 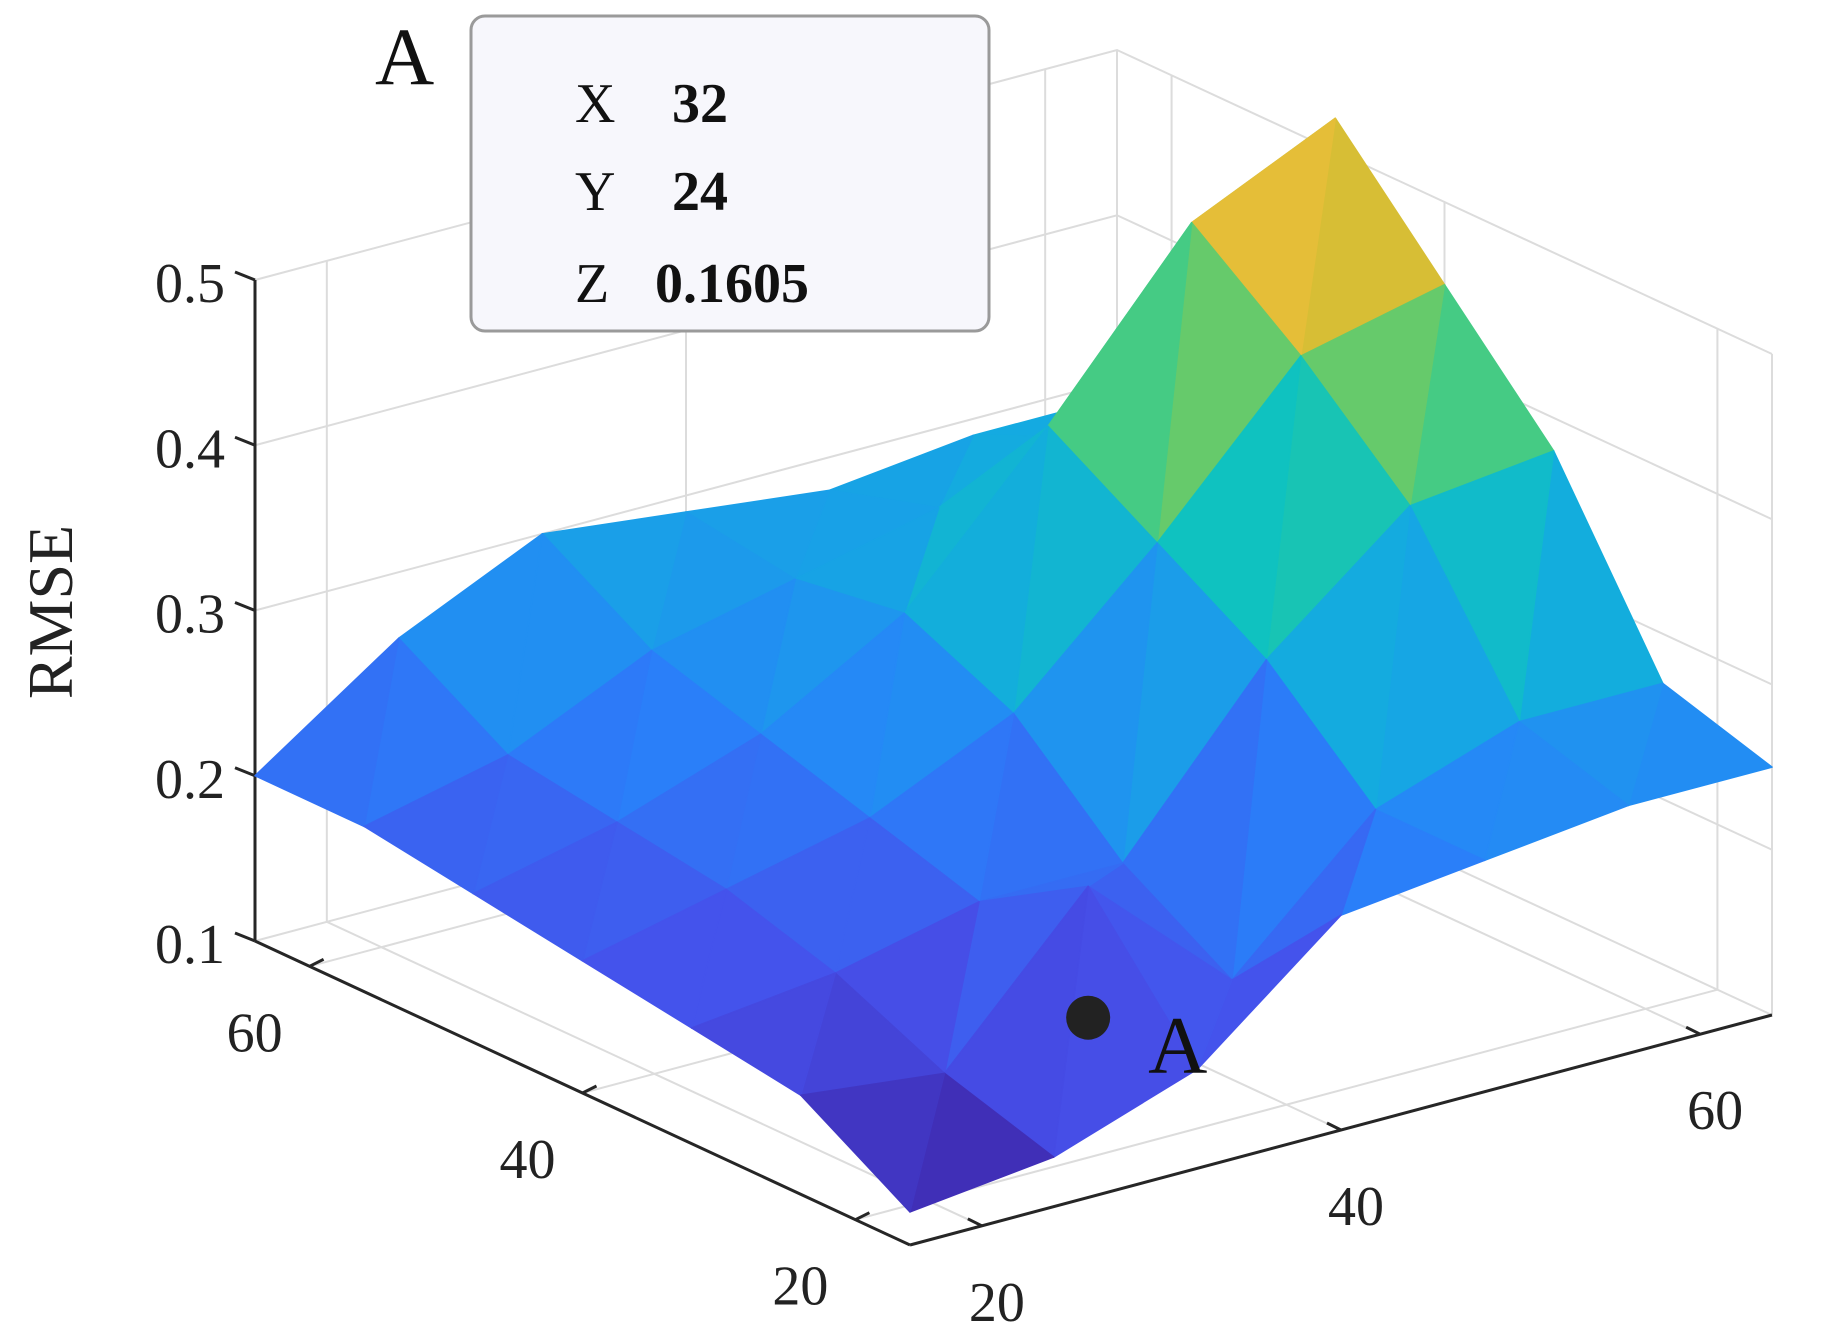 What do you see at coordinates (730, 173) in the screenshot?
I see `datatip-panel` at bounding box center [730, 173].